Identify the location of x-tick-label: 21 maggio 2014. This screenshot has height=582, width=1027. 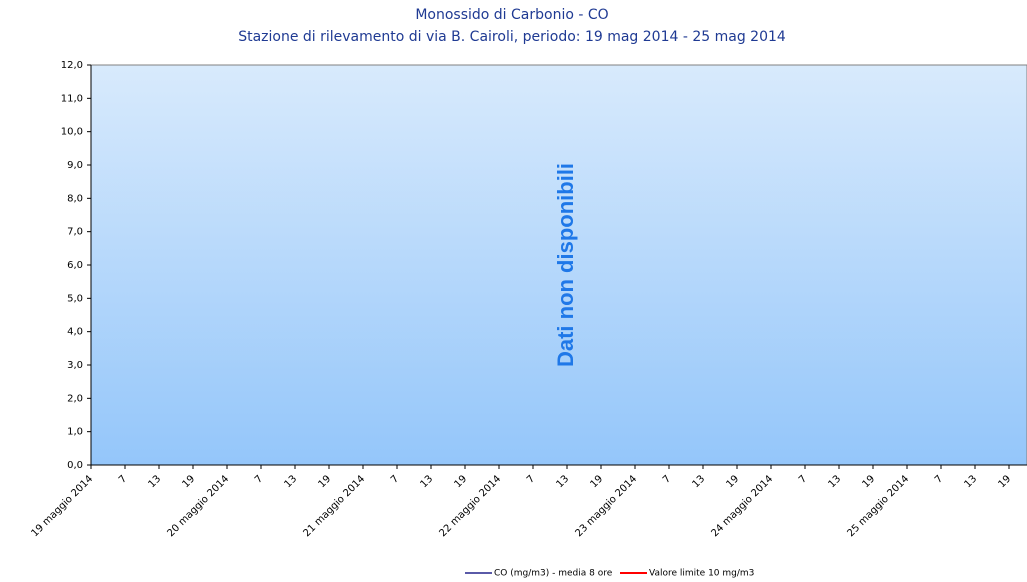
(334, 506).